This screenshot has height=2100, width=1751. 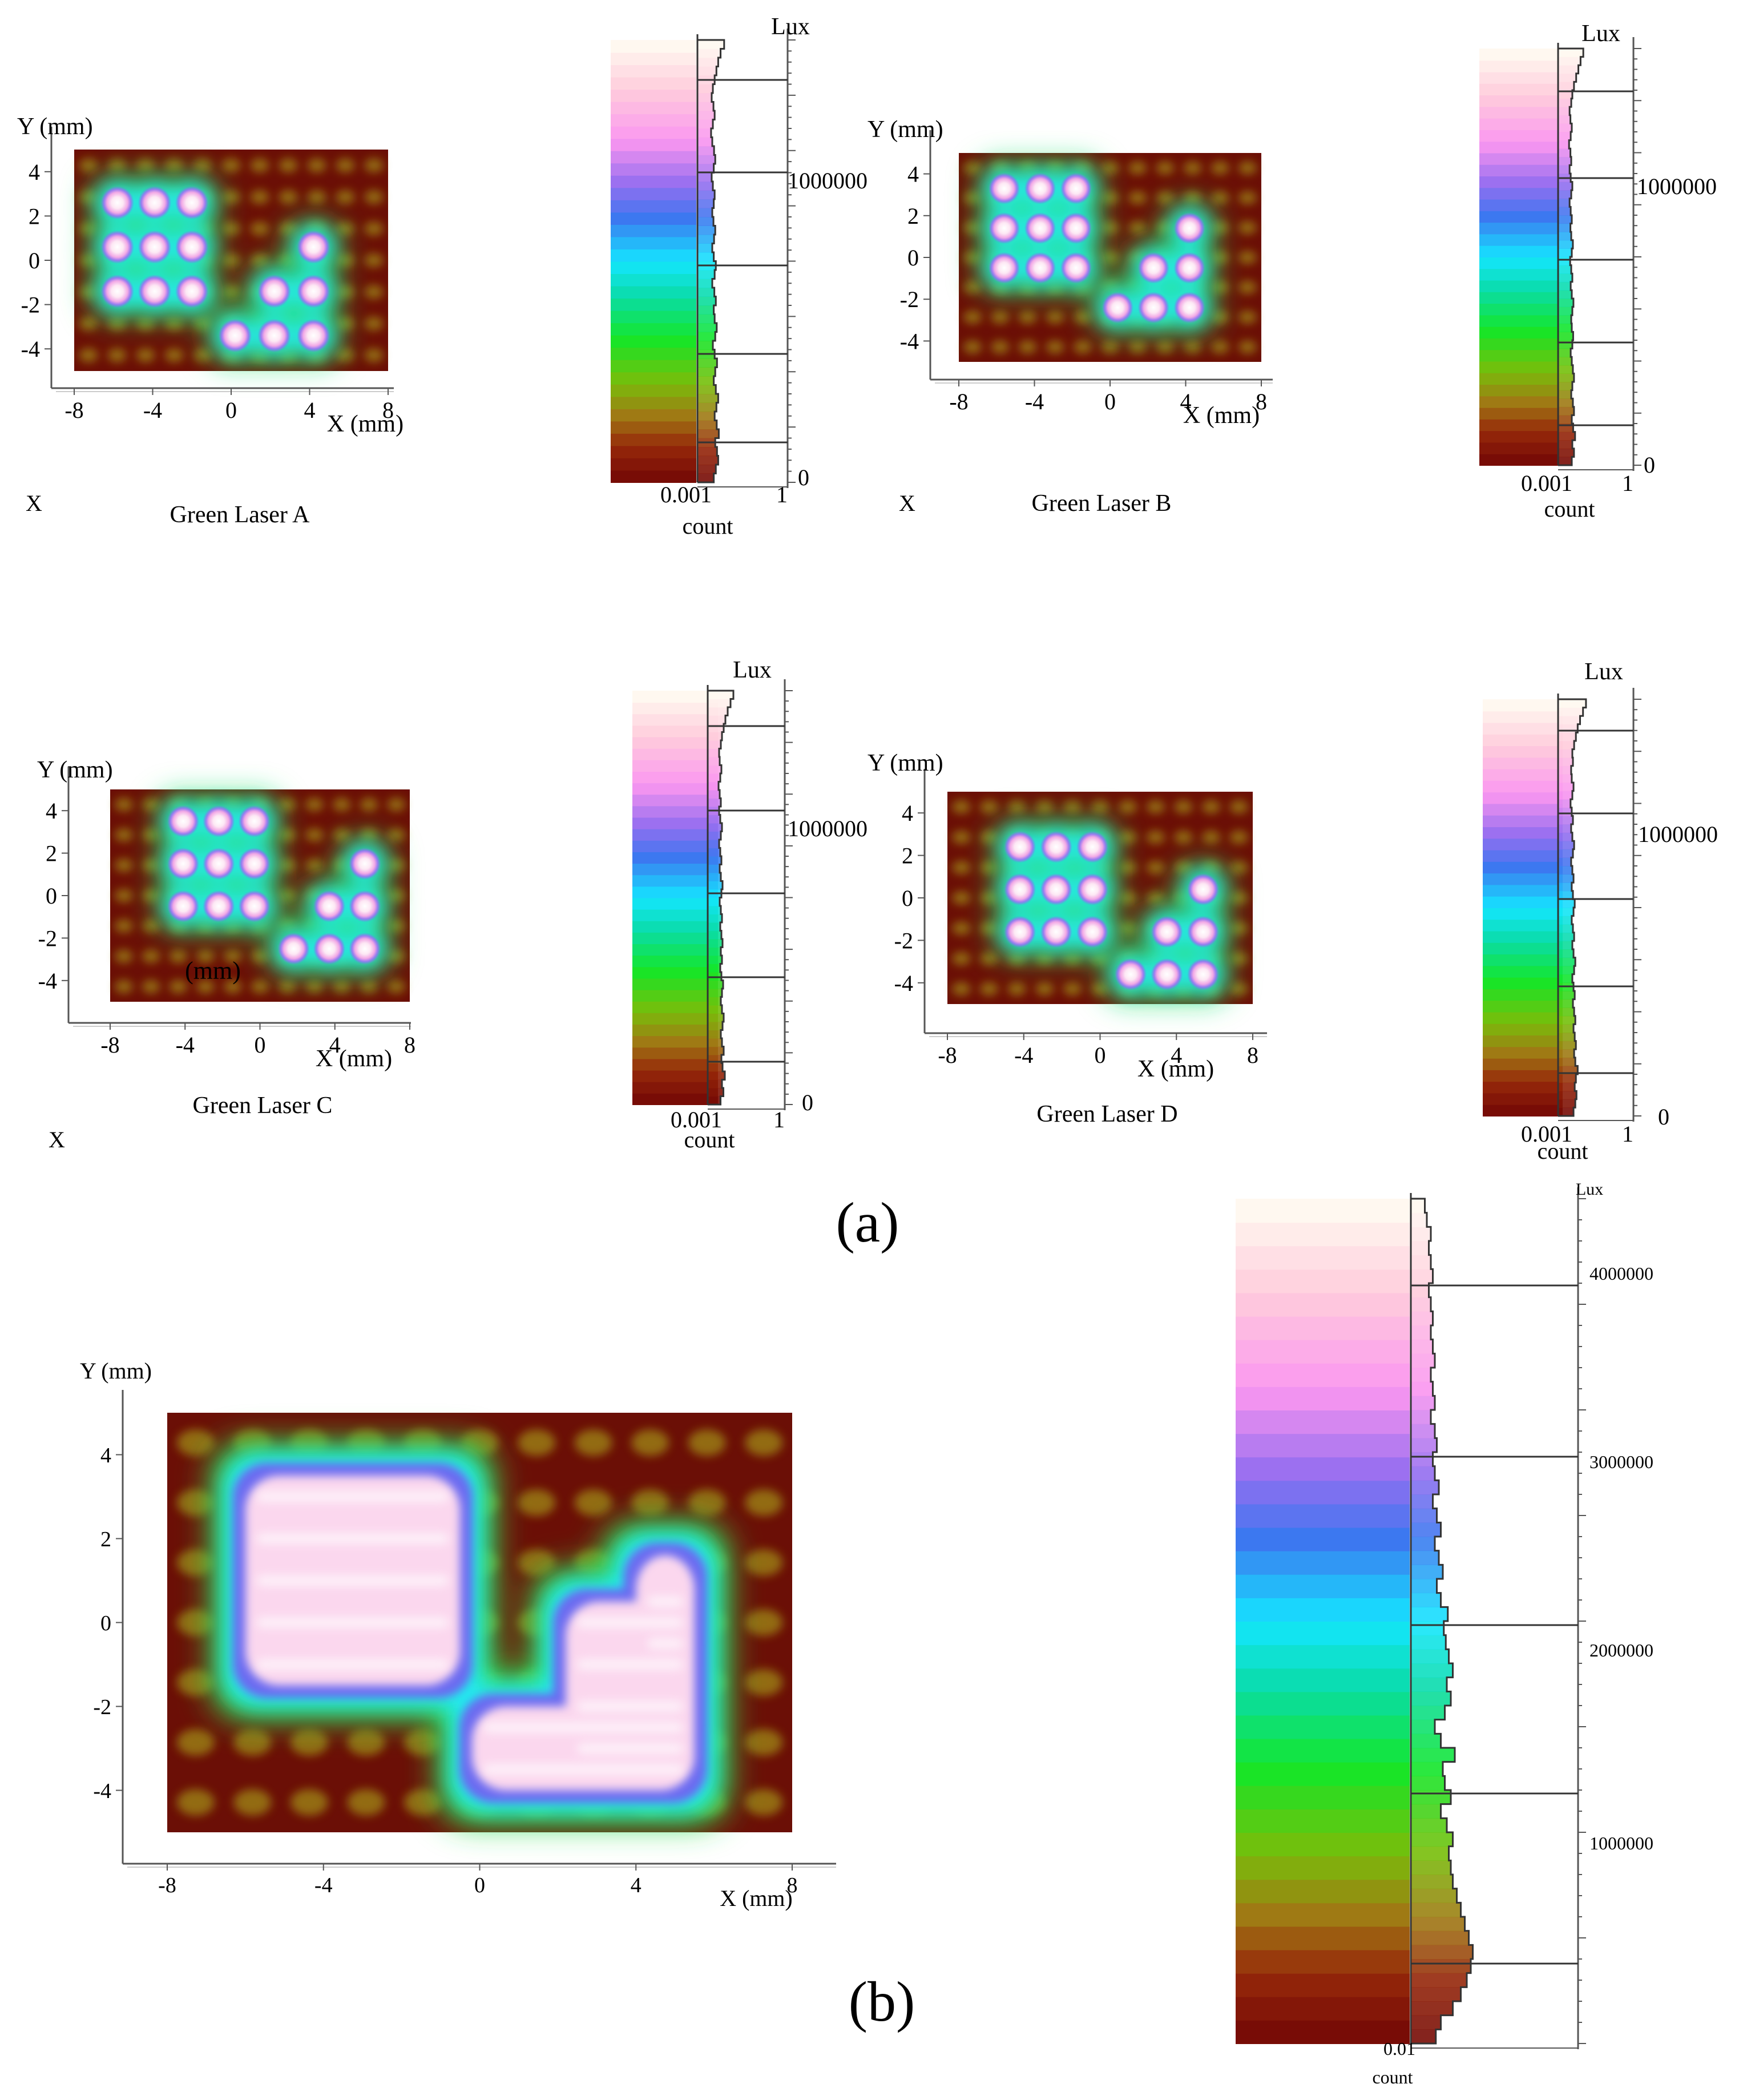 What do you see at coordinates (907, 898) in the screenshot?
I see `y-tick-label: 0` at bounding box center [907, 898].